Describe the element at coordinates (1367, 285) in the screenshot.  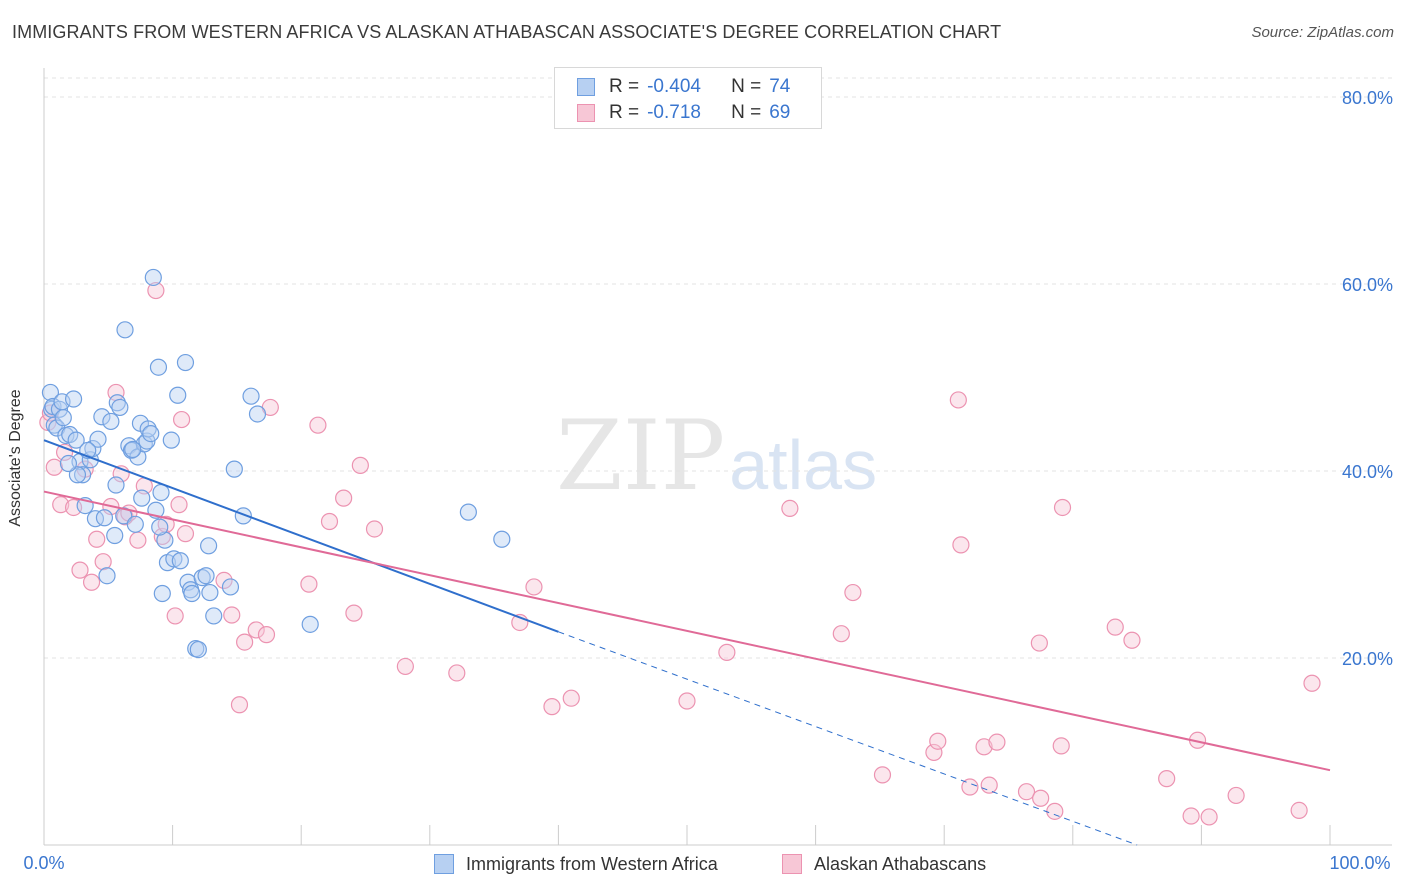
I see `y-tick-label: 60.0%` at that location.